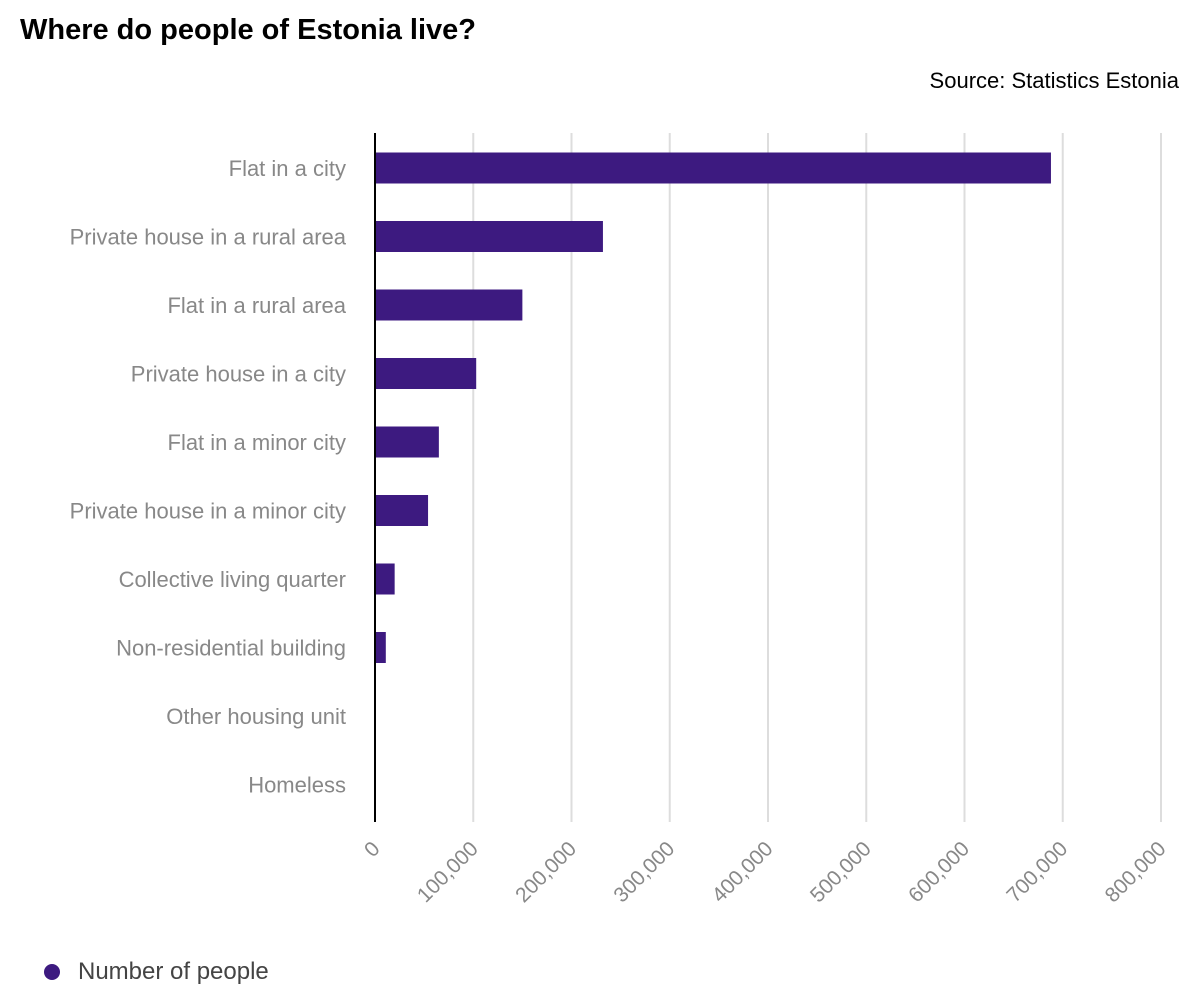 This screenshot has width=1200, height=1000. I want to click on category-label: Private house in a rural area, so click(208, 237).